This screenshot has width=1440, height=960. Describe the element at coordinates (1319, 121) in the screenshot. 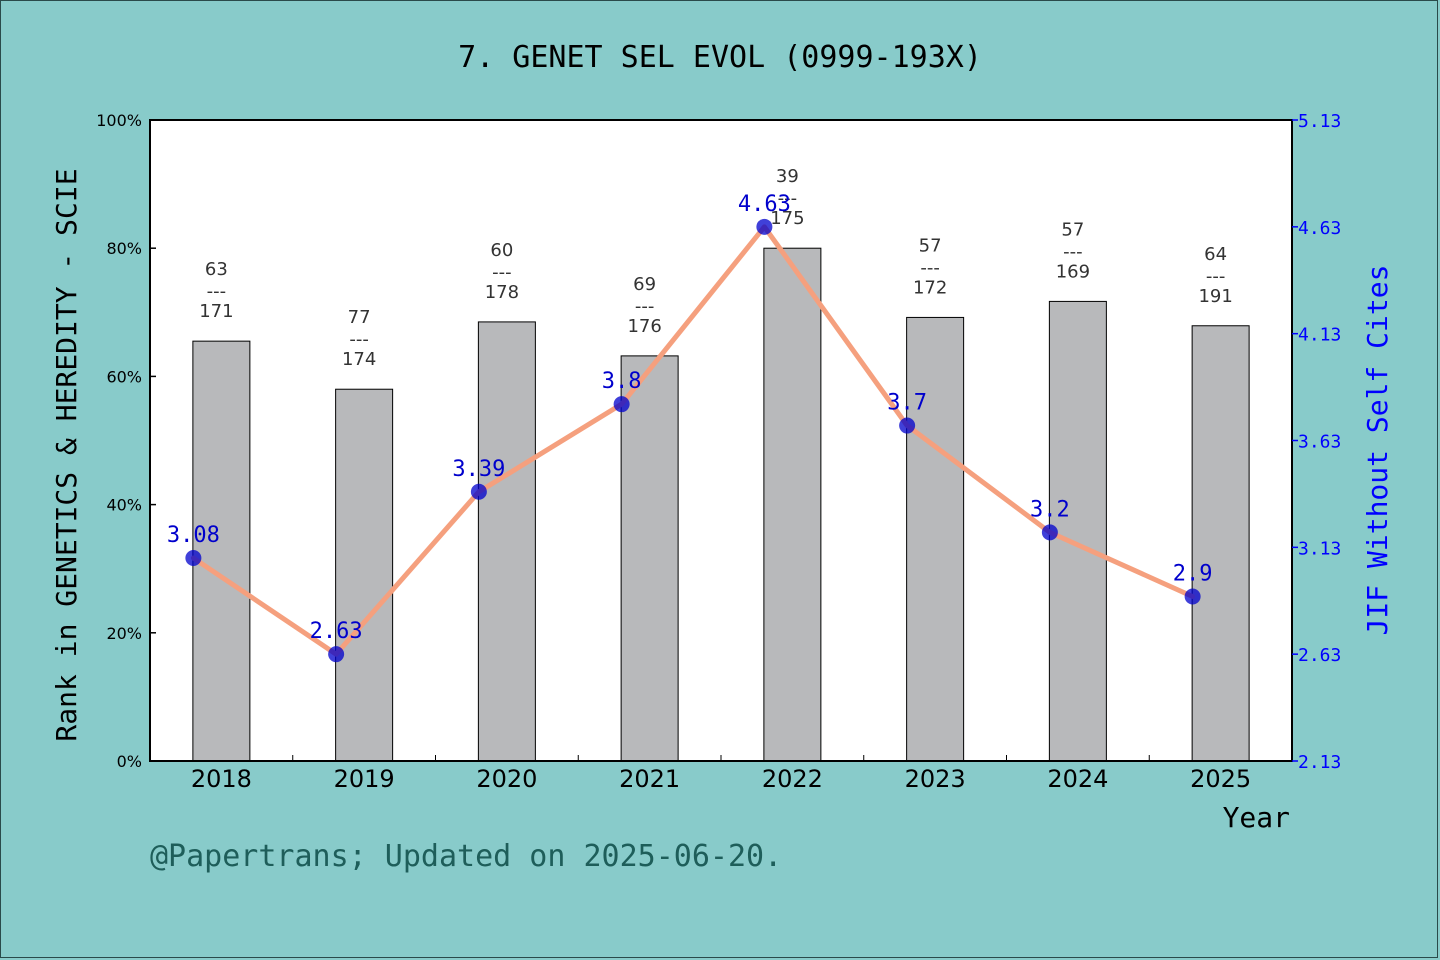

I see `right-tick-label: 5.13` at that location.